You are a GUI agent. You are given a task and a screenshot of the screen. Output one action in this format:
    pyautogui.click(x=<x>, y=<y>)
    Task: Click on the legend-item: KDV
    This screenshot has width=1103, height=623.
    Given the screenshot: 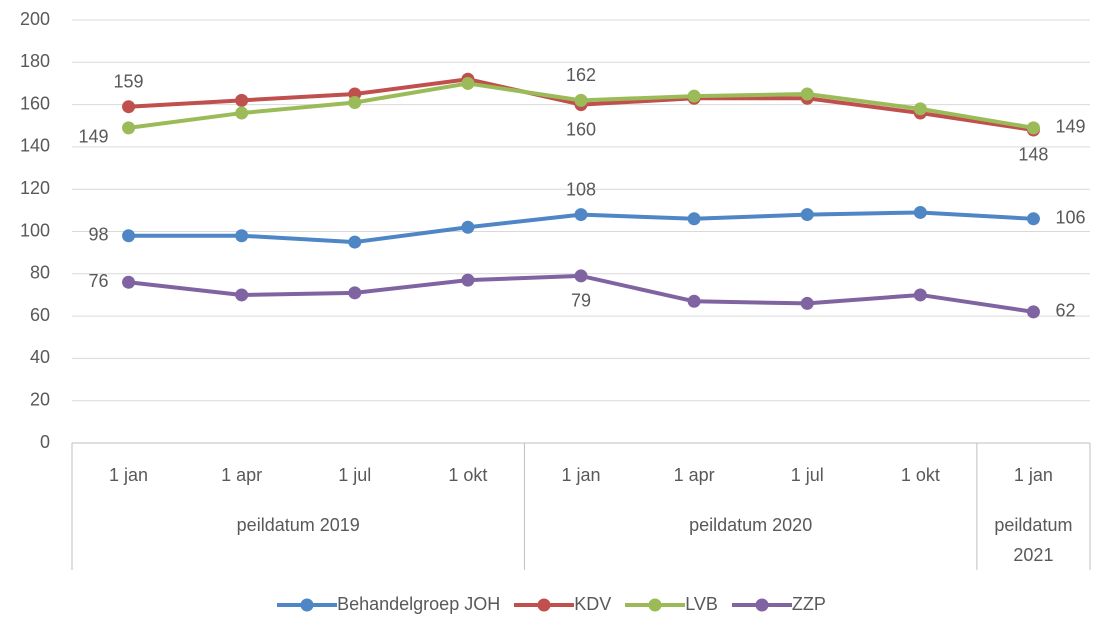 What is the action you would take?
    pyautogui.click(x=562, y=604)
    